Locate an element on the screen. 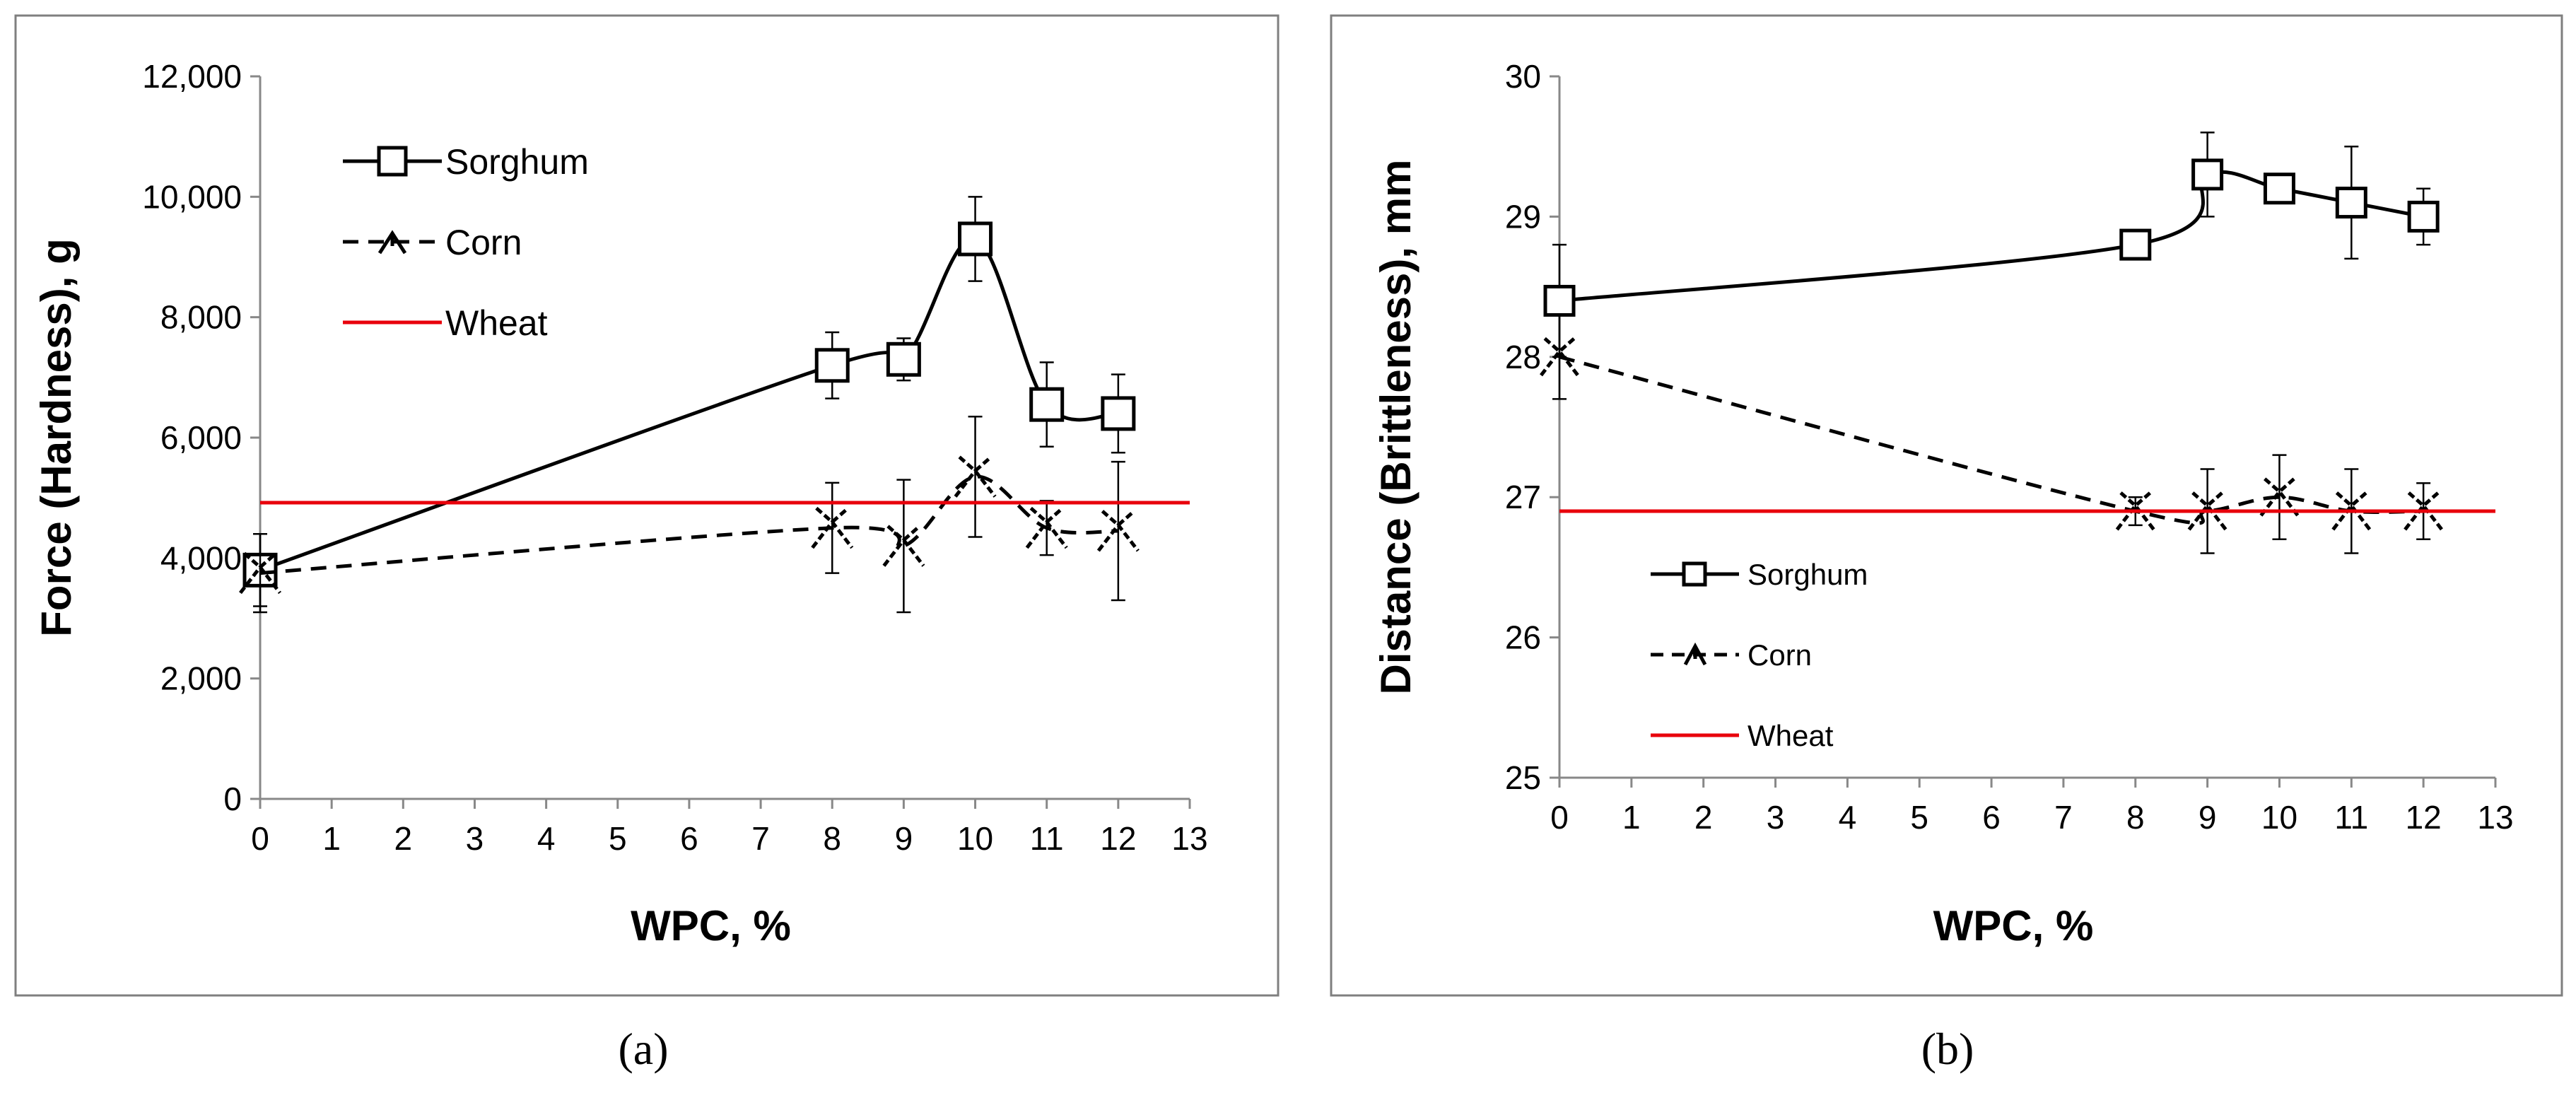 The image size is (2576, 1093). legend-b-corn-marker is located at coordinates (1695, 654).